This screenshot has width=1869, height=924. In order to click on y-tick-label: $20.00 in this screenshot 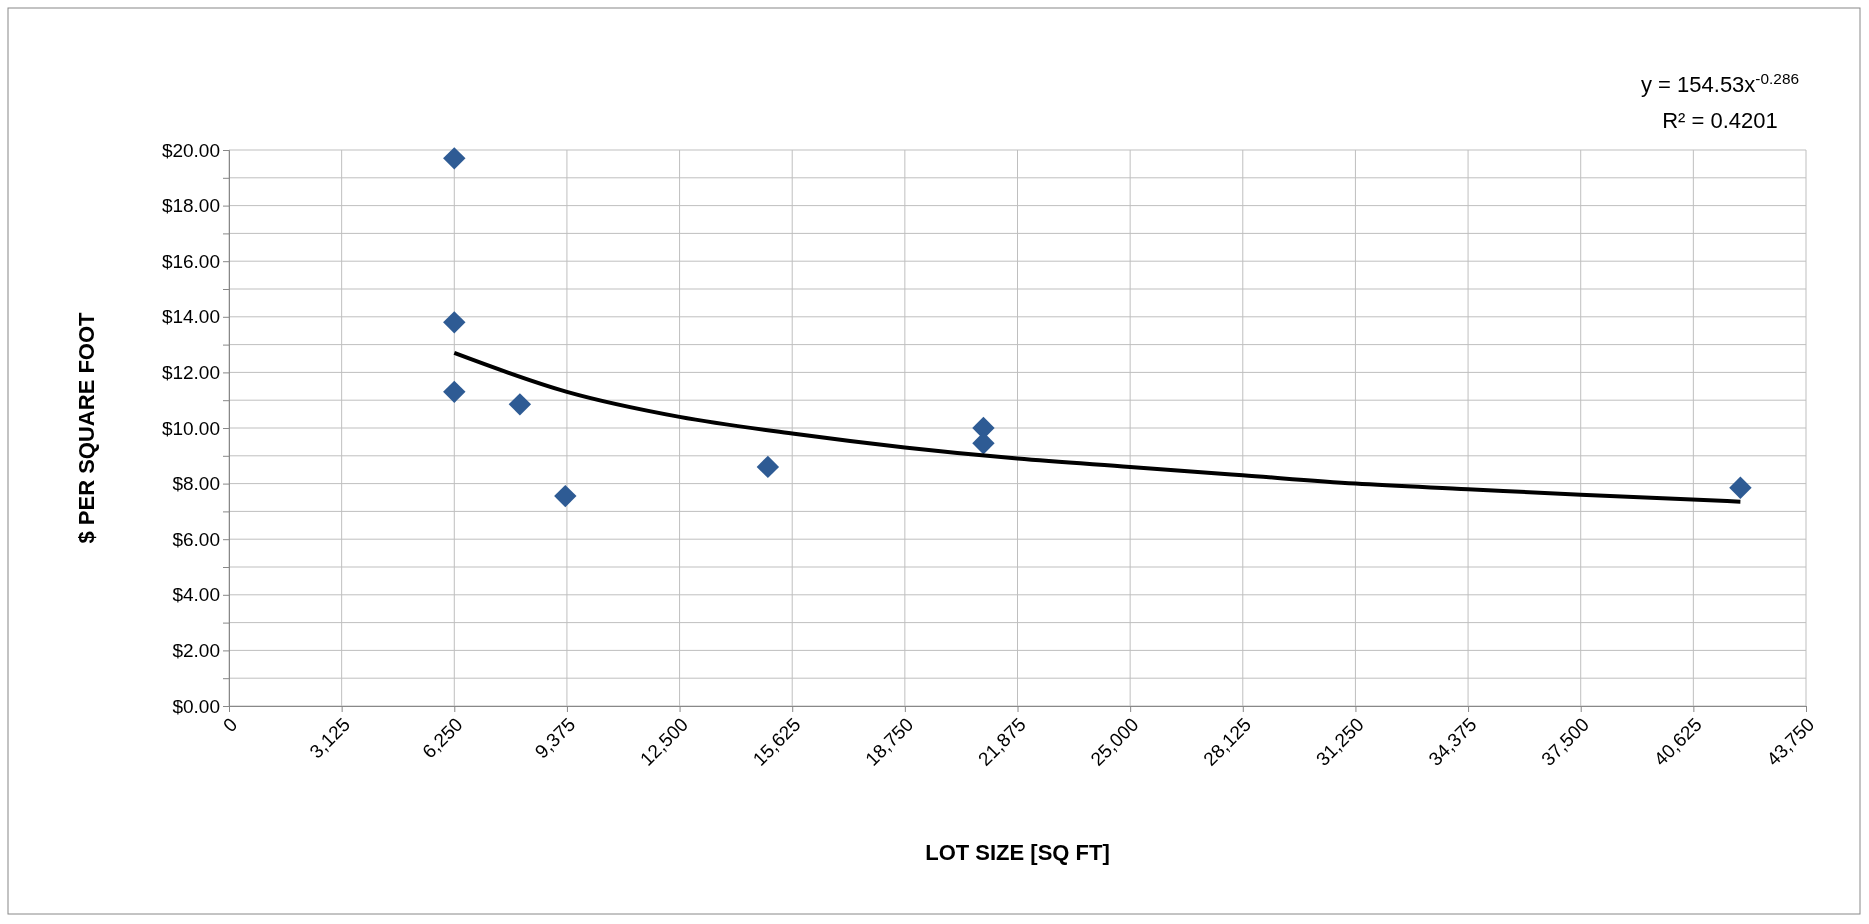, I will do `click(190, 150)`.